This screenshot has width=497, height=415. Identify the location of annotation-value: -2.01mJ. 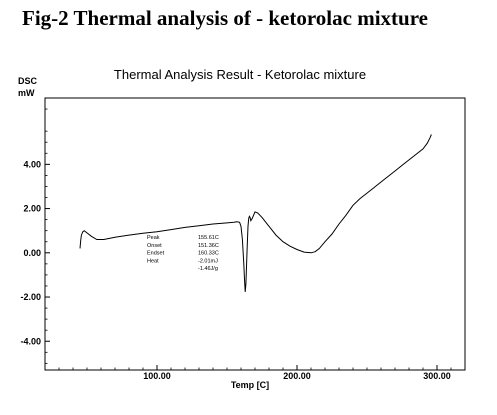
(208, 261).